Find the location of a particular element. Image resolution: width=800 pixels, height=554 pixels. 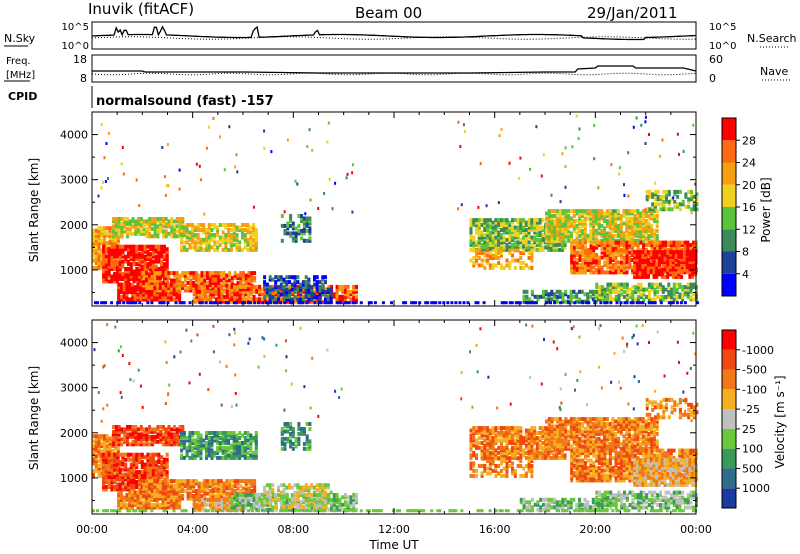

noise-left-tick-top: 10^5 is located at coordinates (75, 27).